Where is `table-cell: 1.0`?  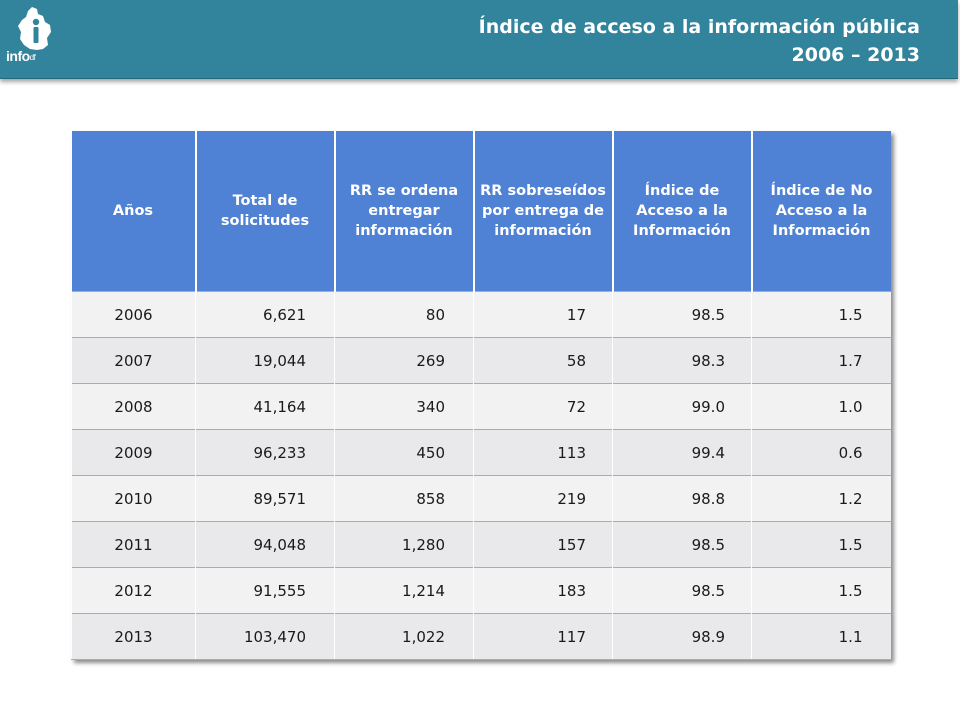 table-cell: 1.0 is located at coordinates (821, 406).